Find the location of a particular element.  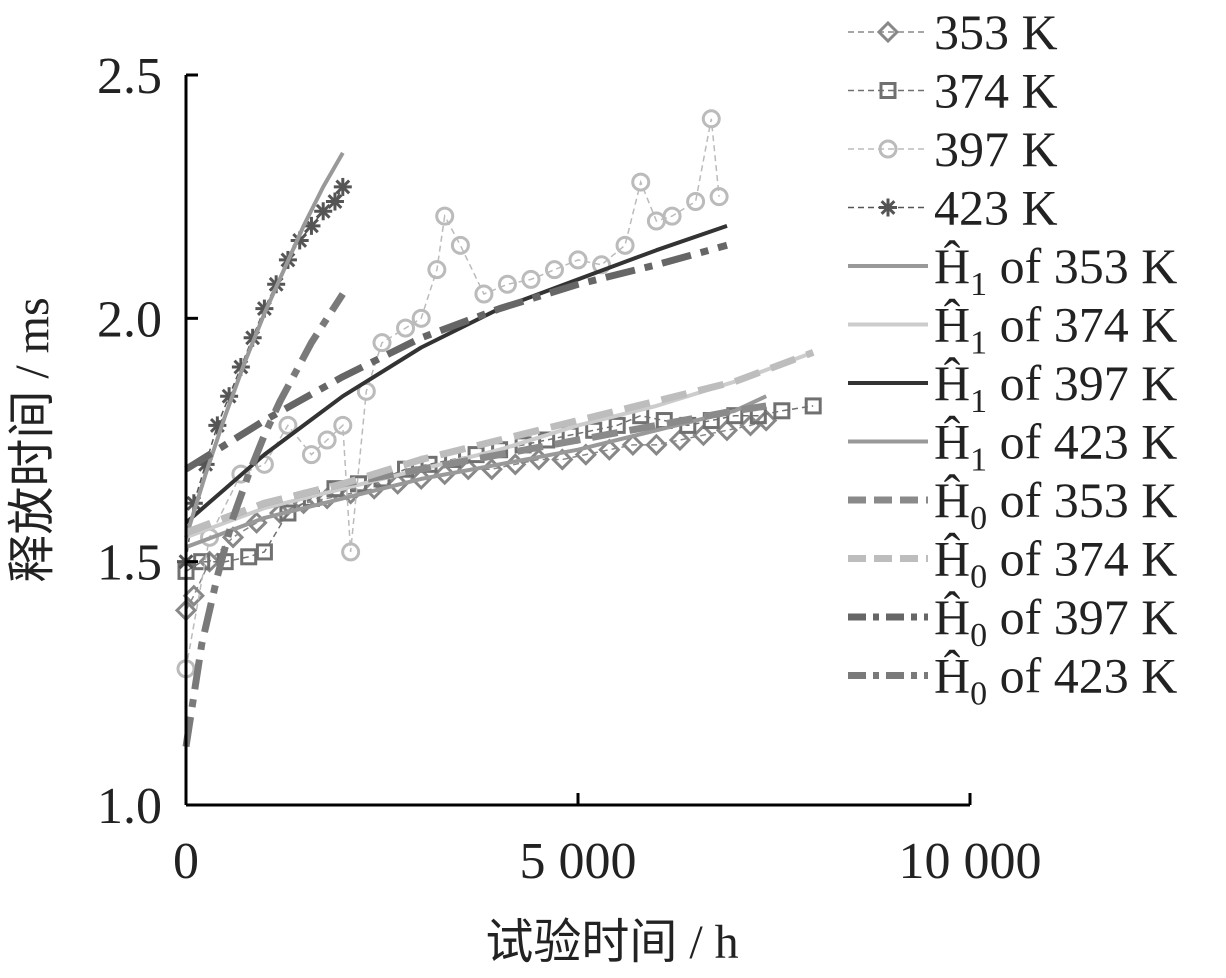

legend-entry: 423 K is located at coordinates (953, 208).